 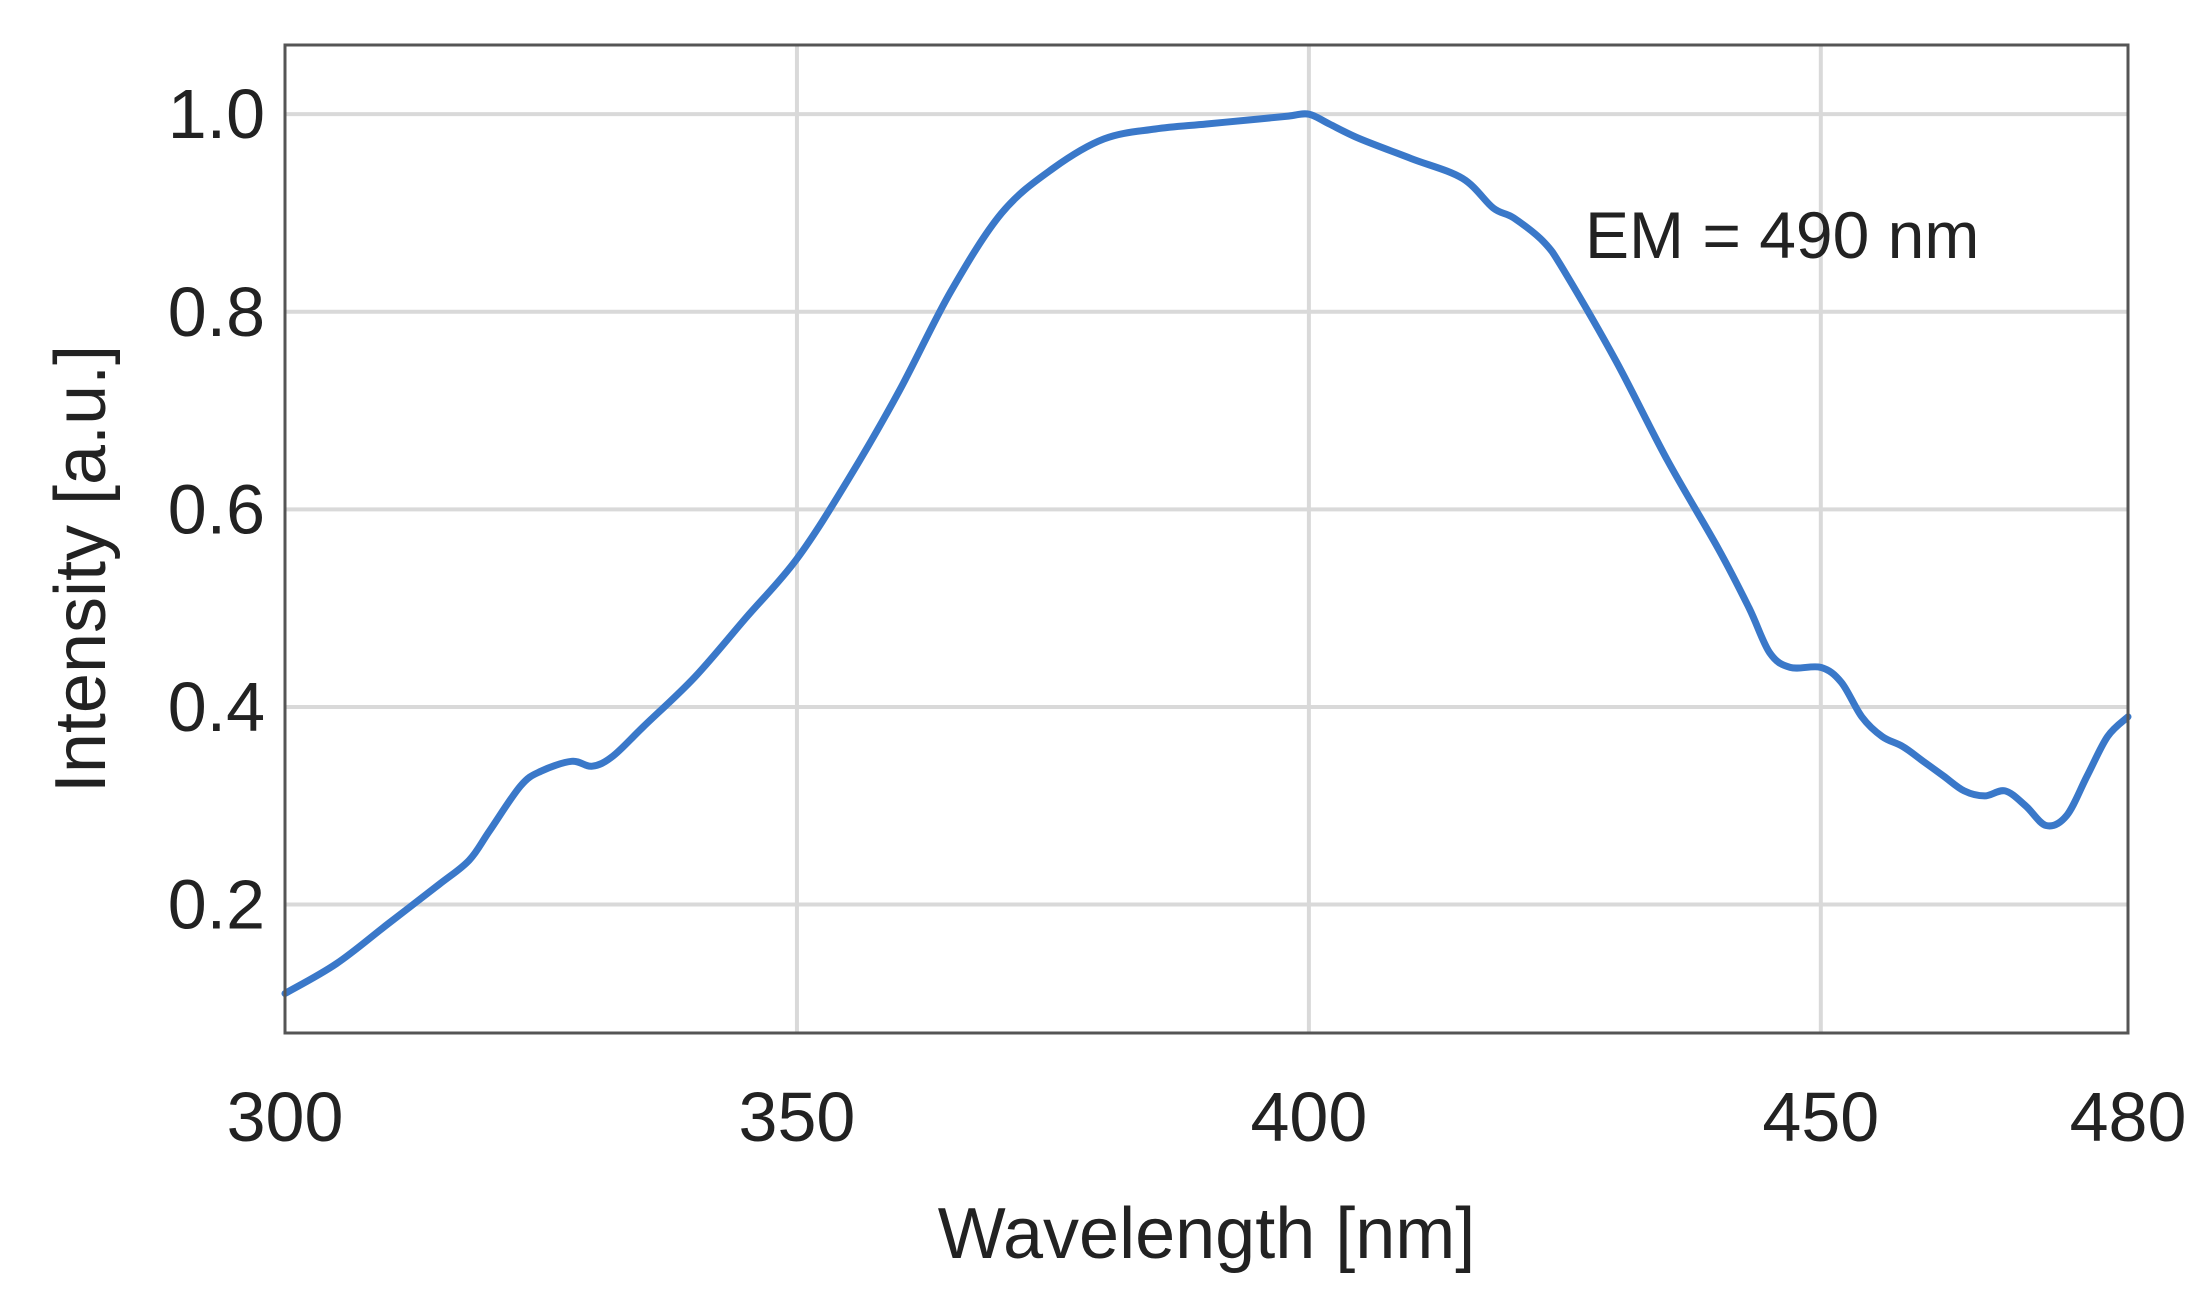 I want to click on x-axis: 300 350 400 450 480, so click(x=1207, y=1117).